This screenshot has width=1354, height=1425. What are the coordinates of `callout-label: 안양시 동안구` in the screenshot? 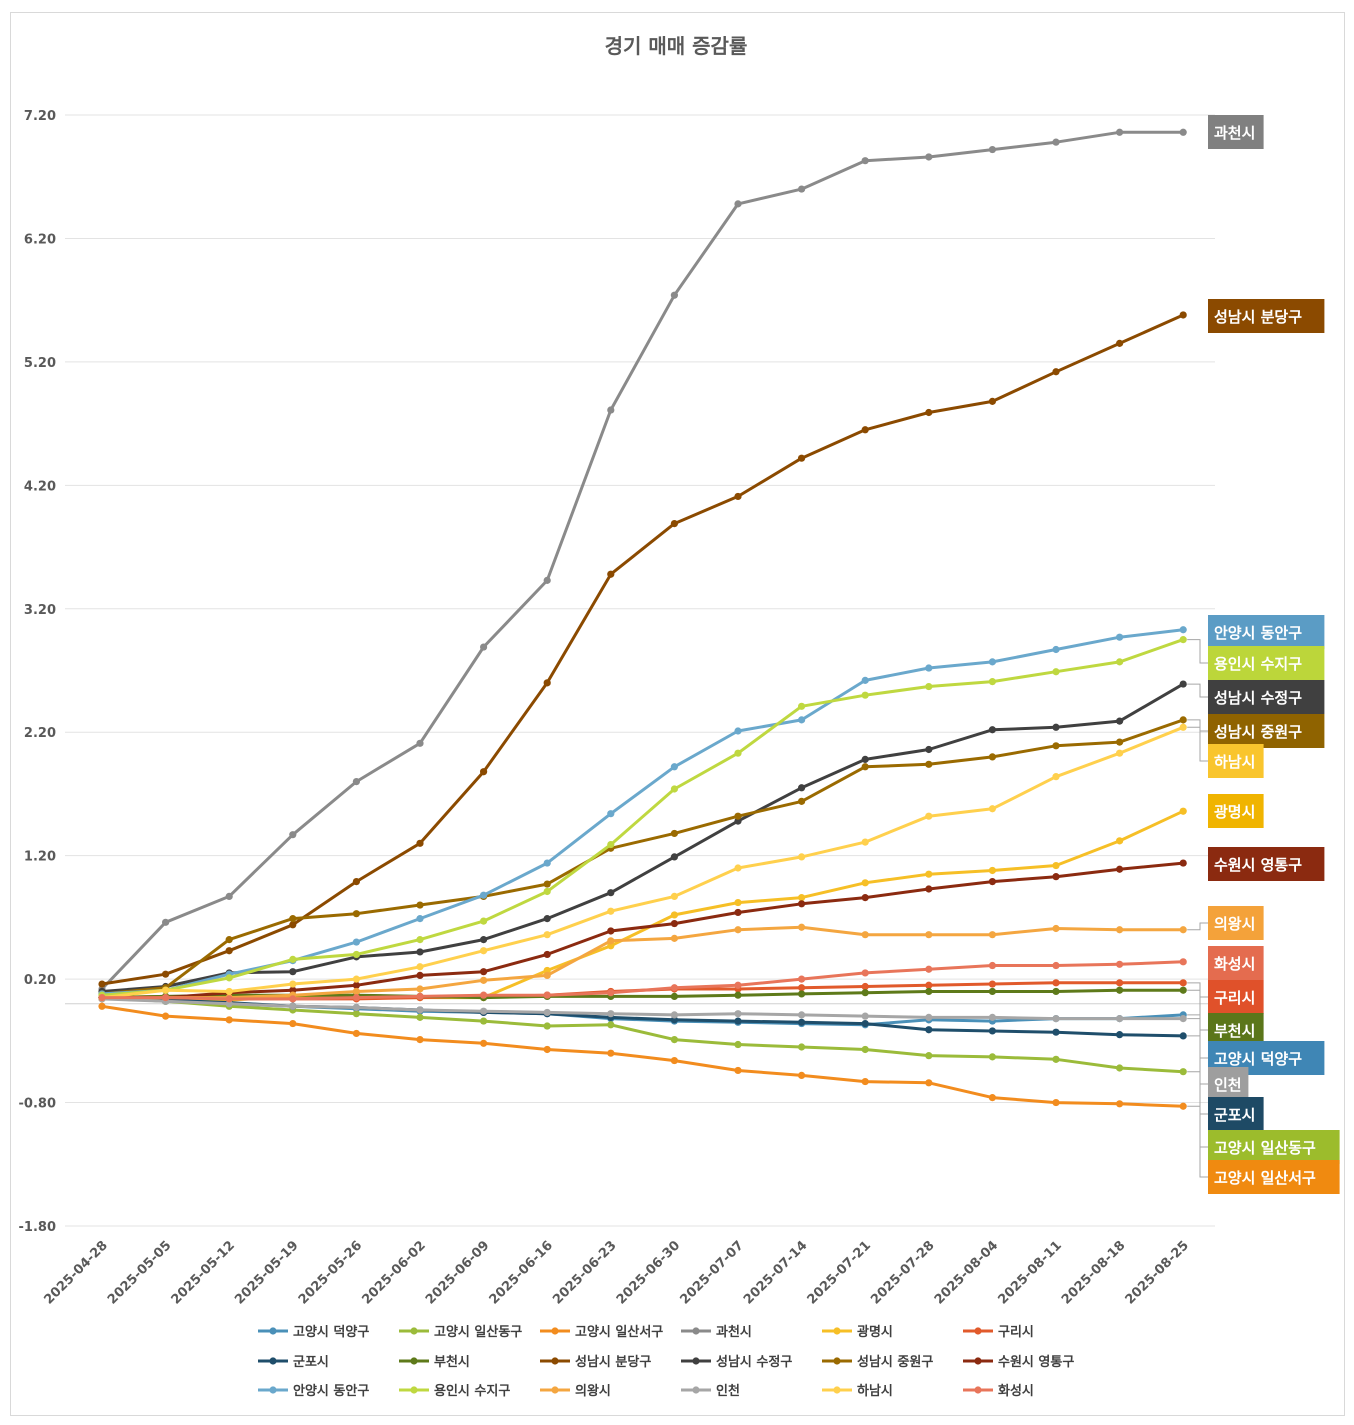 It's located at (1258, 633).